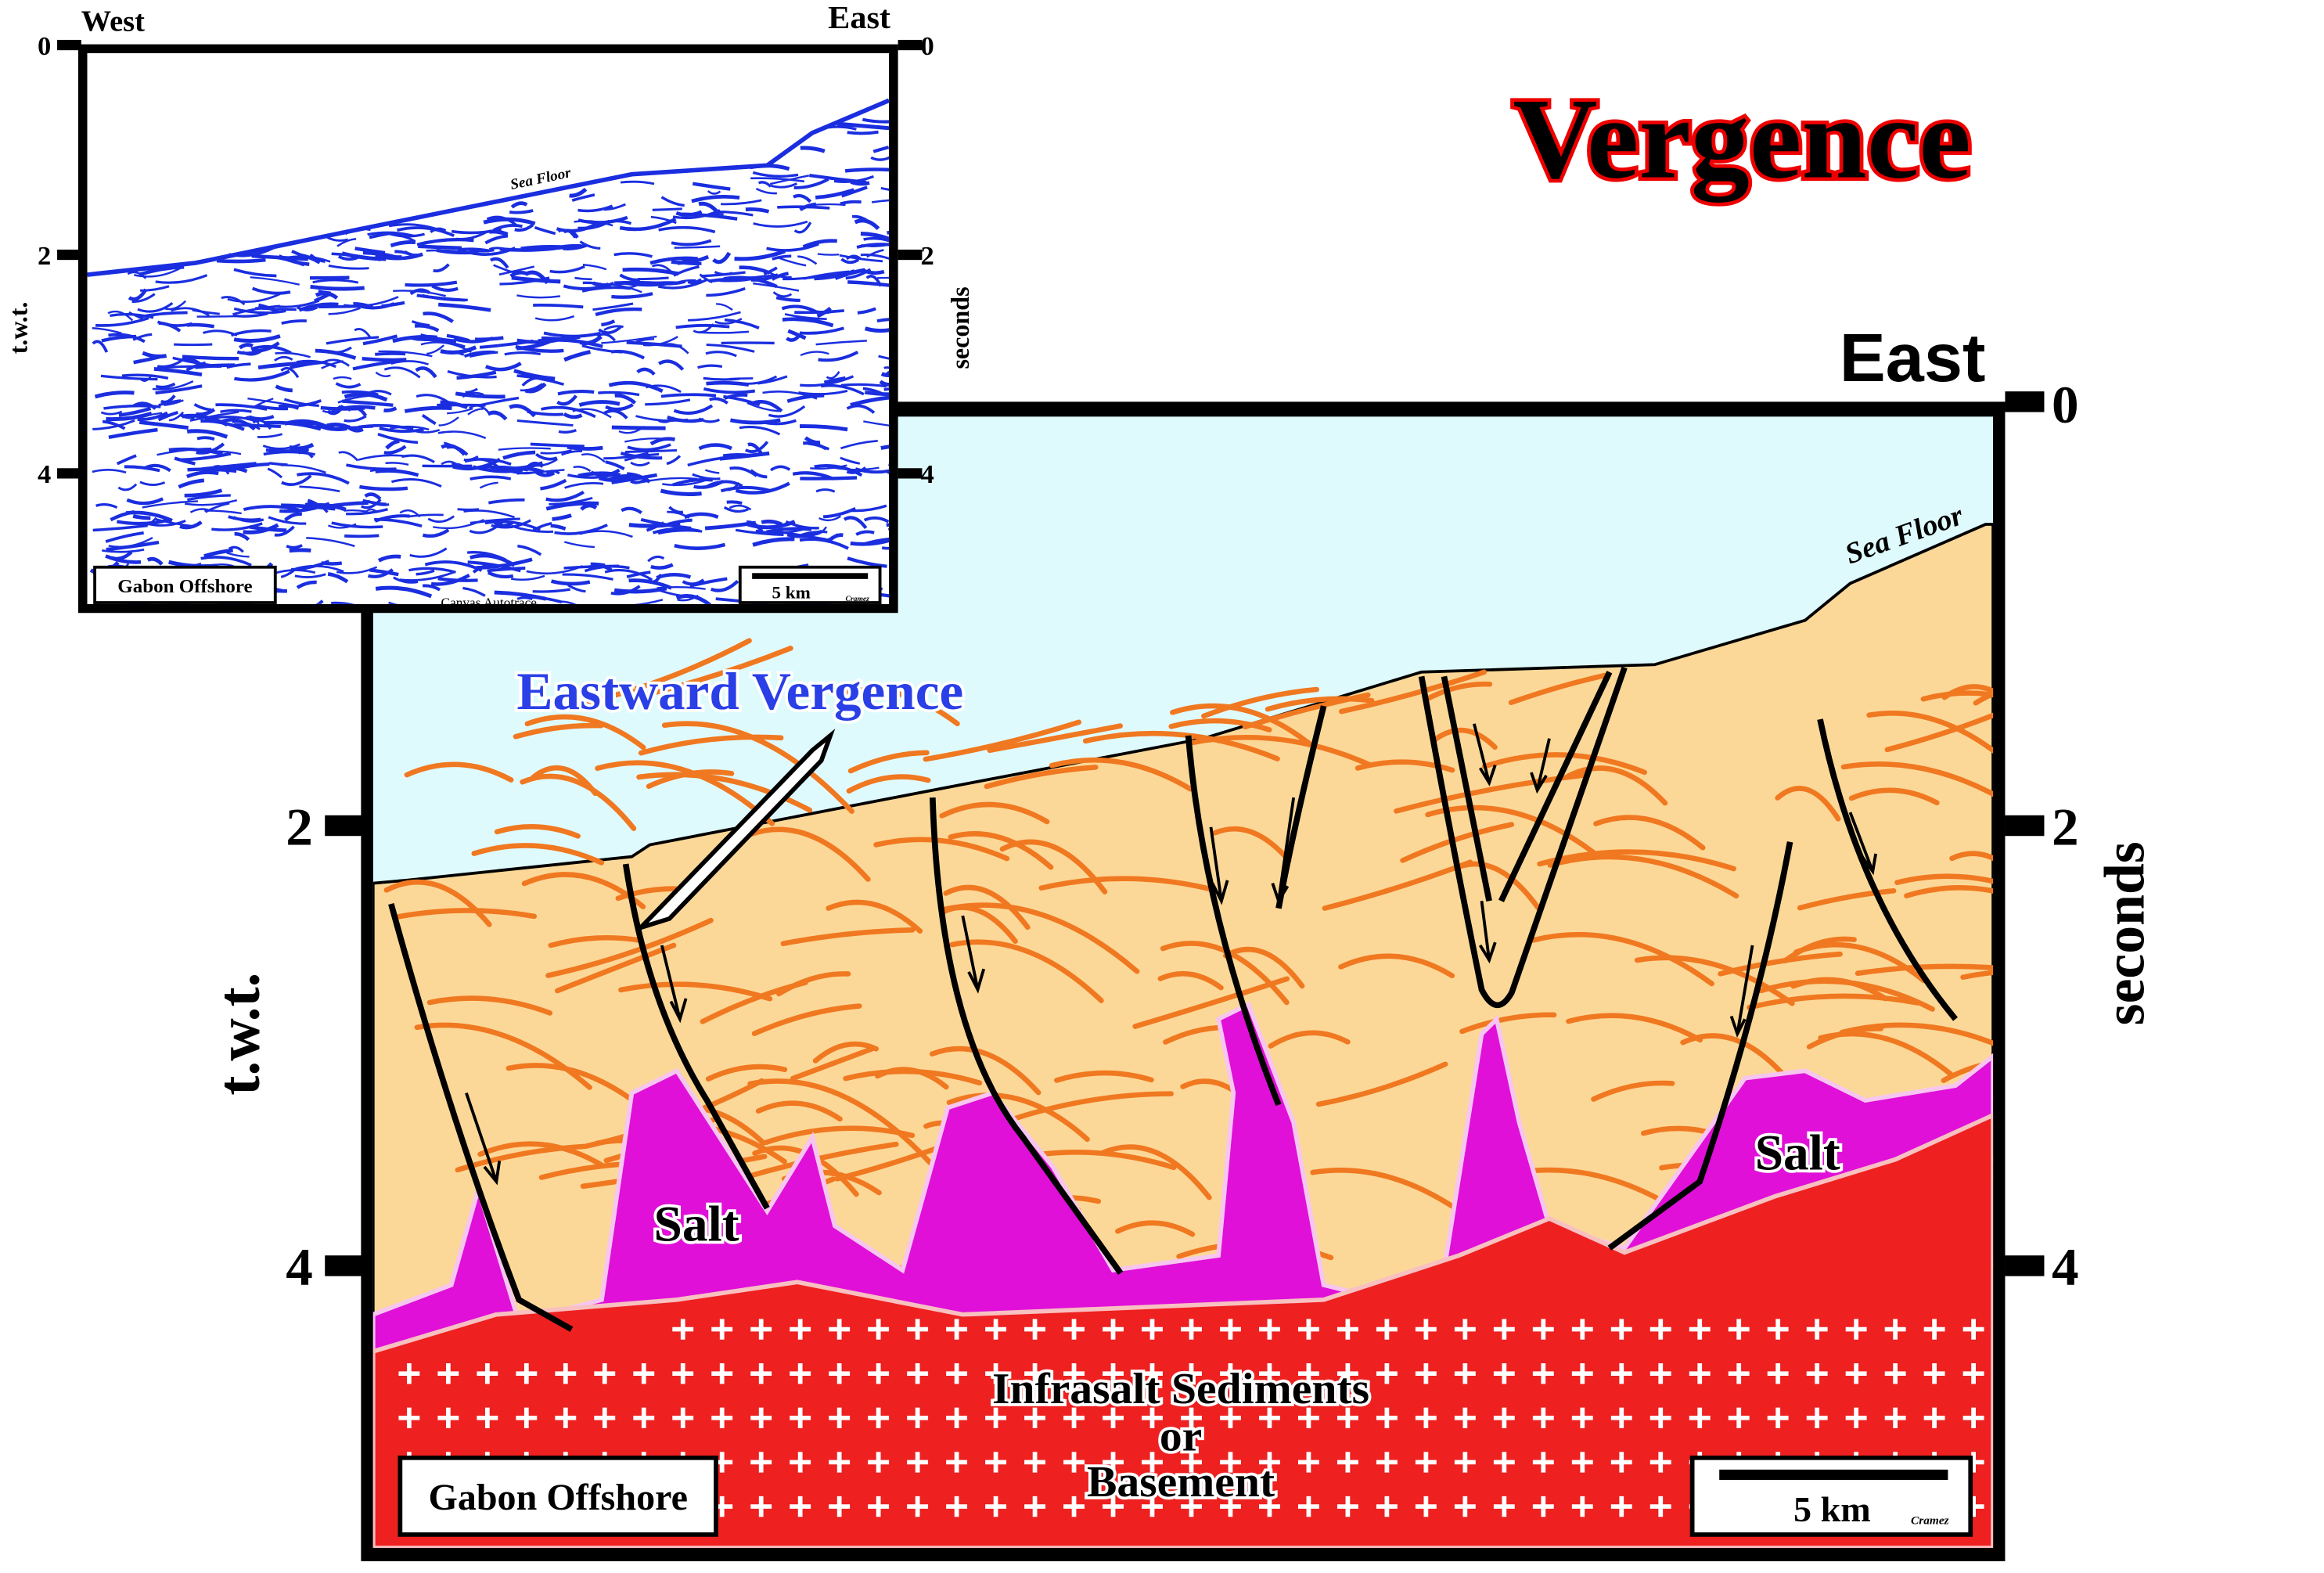 This screenshot has height=1573, width=2324. Describe the element at coordinates (2065, 1267) in the screenshot. I see `tick-label: 4` at that location.